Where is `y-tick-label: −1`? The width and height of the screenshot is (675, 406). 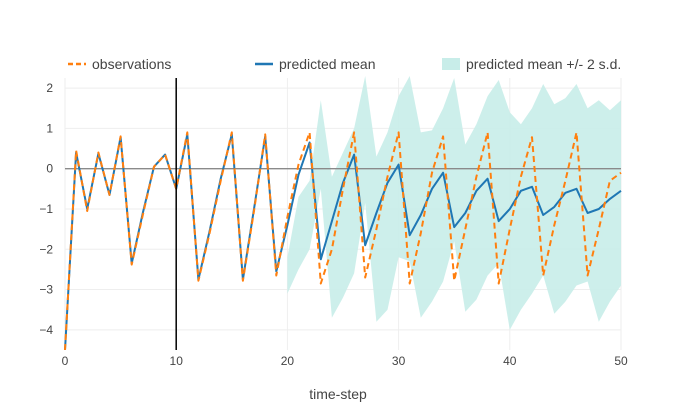 y-tick-label: −1 is located at coordinates (46, 209).